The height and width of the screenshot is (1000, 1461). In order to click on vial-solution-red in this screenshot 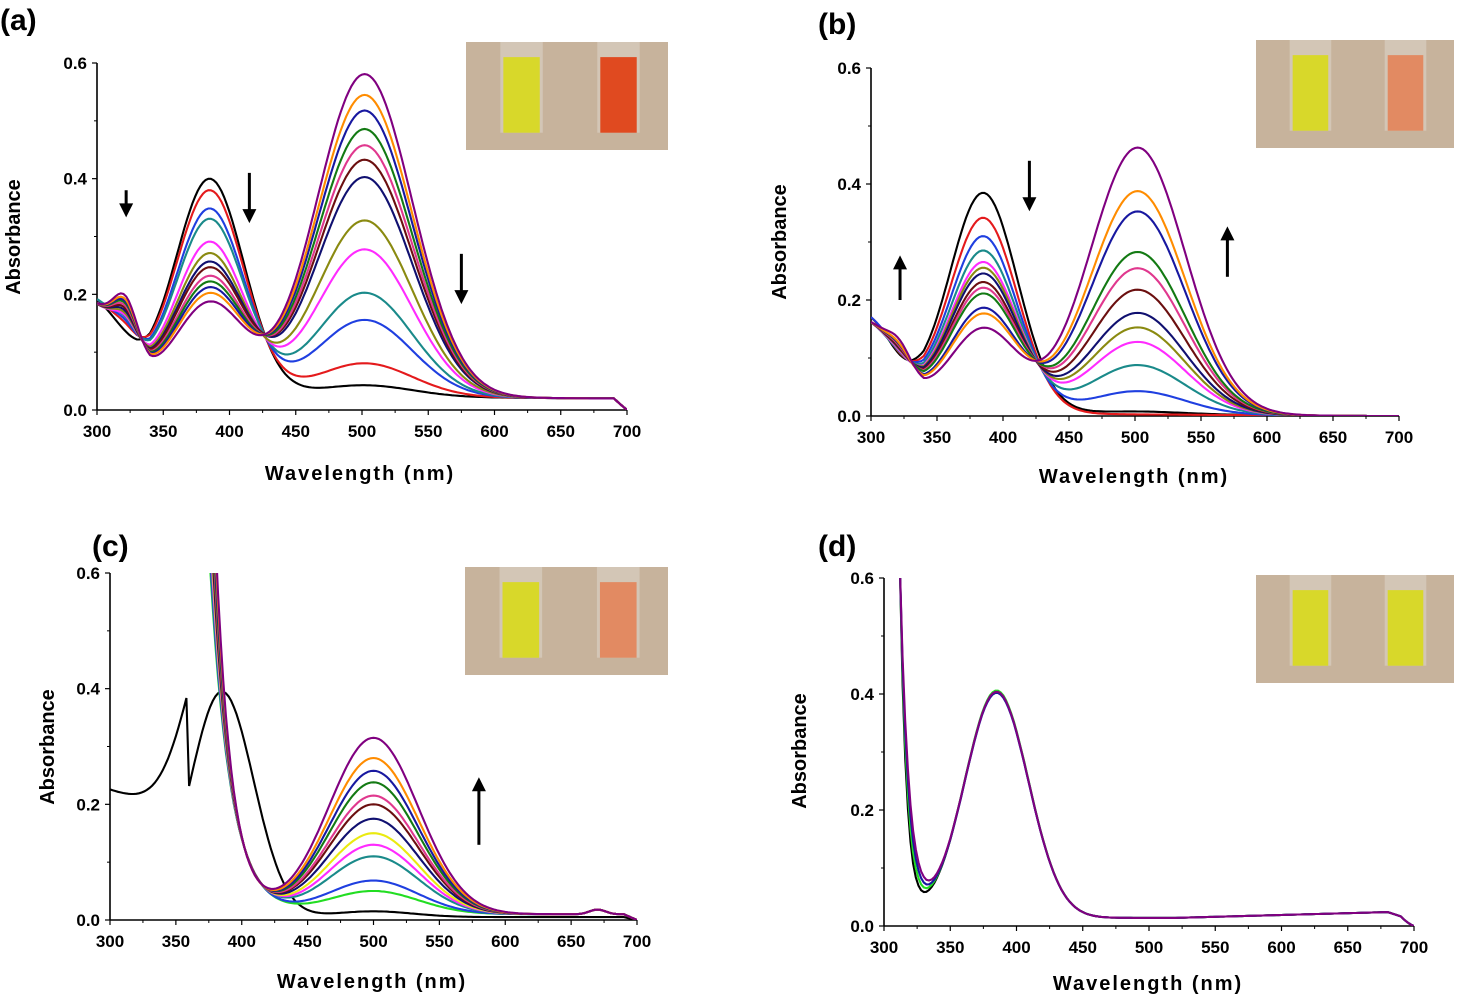, I will do `click(618, 95)`.